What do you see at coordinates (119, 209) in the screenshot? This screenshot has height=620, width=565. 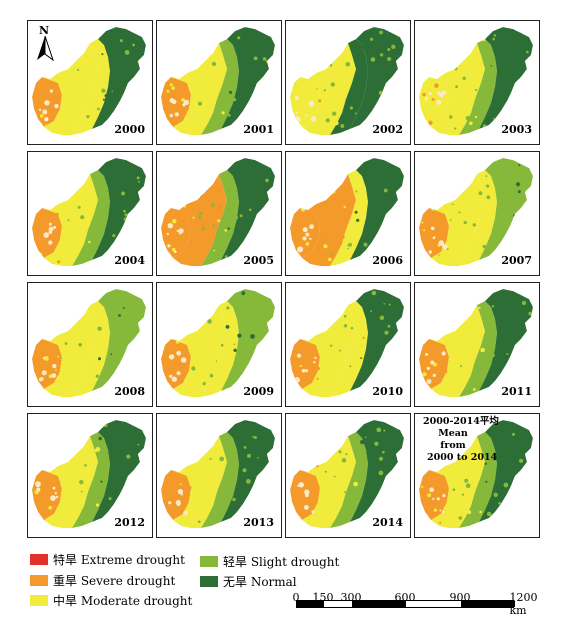 I see `zone-northeast` at bounding box center [119, 209].